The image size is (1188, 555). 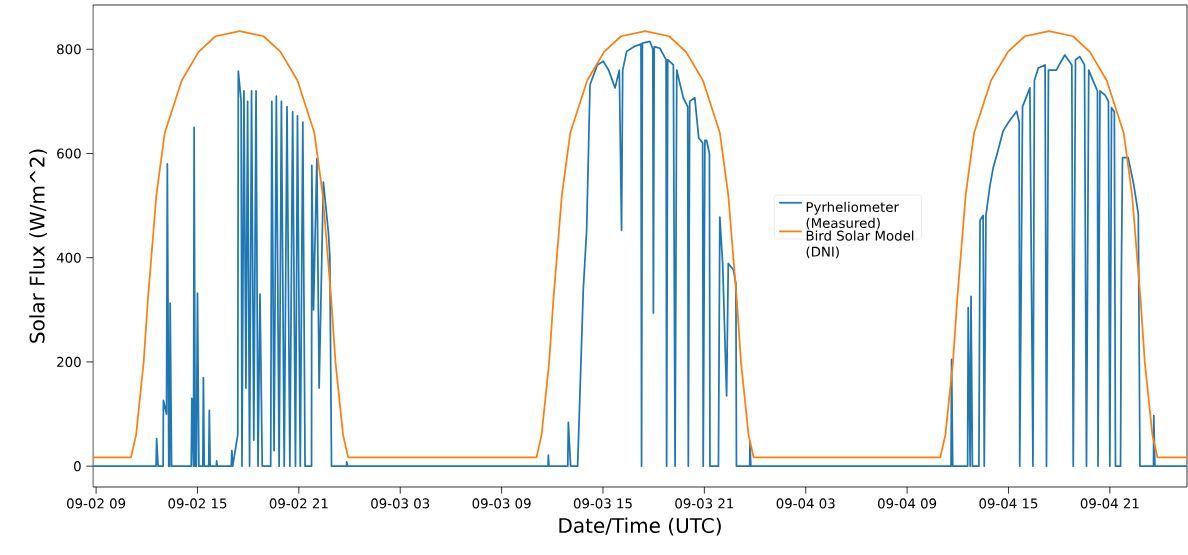 I want to click on x-tick-label: 09-02 21, so click(x=298, y=503).